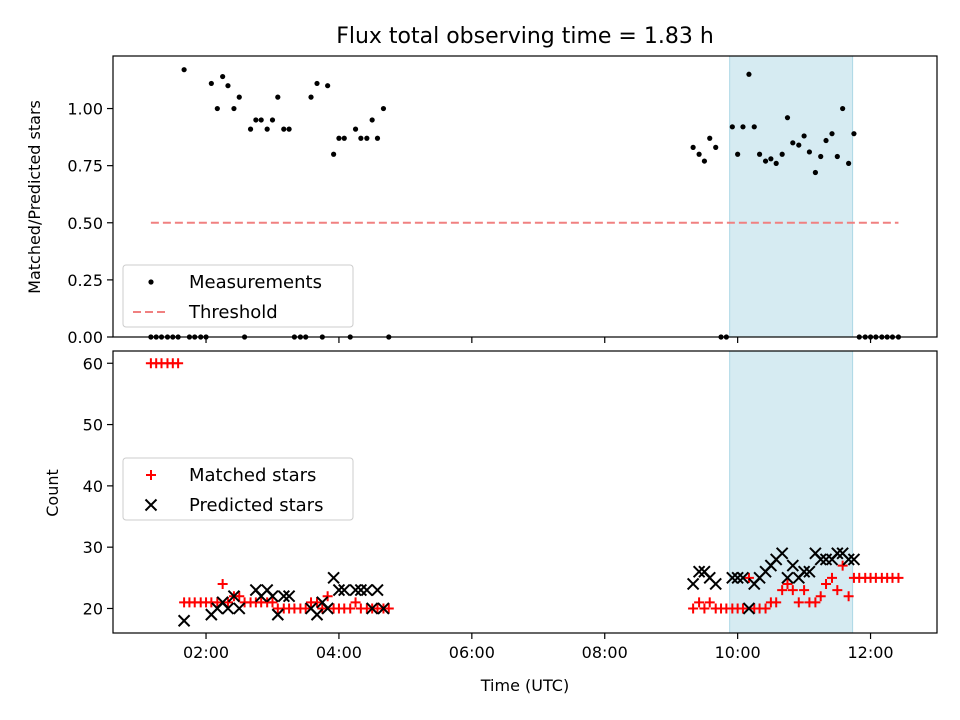  What do you see at coordinates (525, 36) in the screenshot?
I see `chart-title: Flux total observing time = 1.83 h` at bounding box center [525, 36].